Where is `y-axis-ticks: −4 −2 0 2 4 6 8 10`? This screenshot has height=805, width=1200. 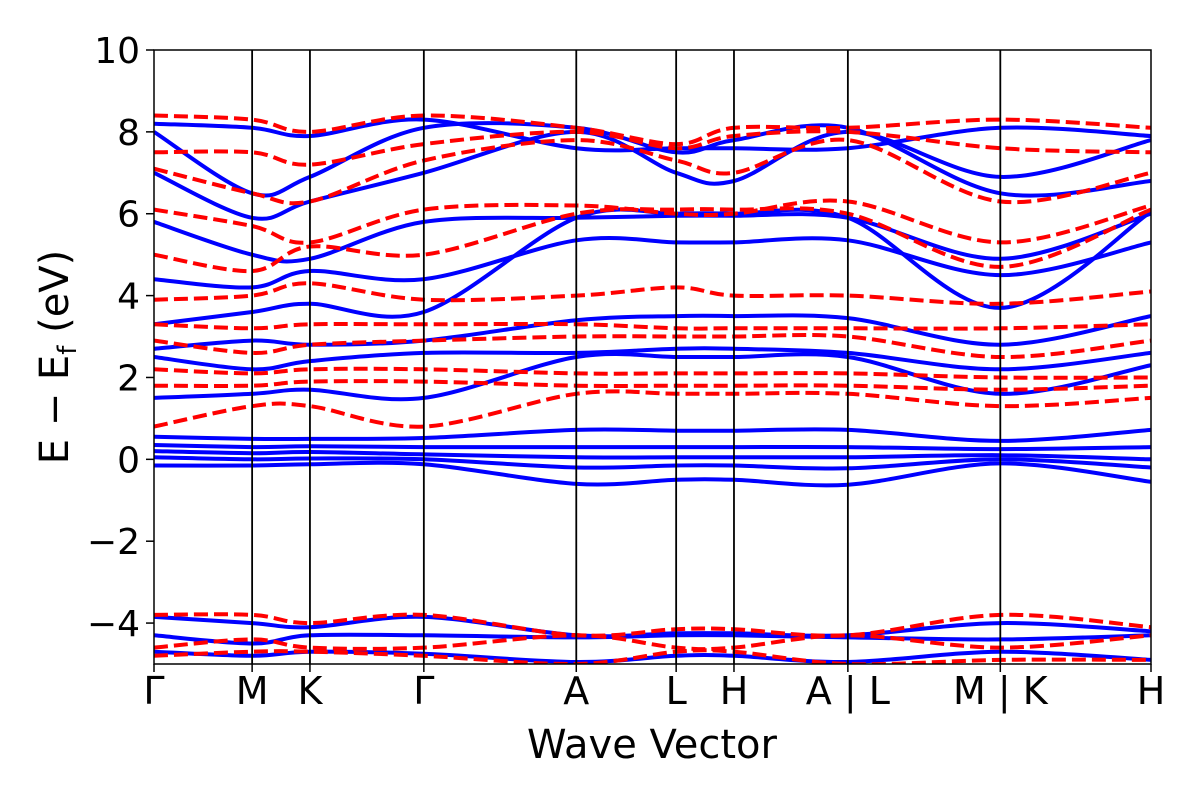 y-axis-ticks: −4 −2 0 2 4 6 8 10 is located at coordinates (120, 338).